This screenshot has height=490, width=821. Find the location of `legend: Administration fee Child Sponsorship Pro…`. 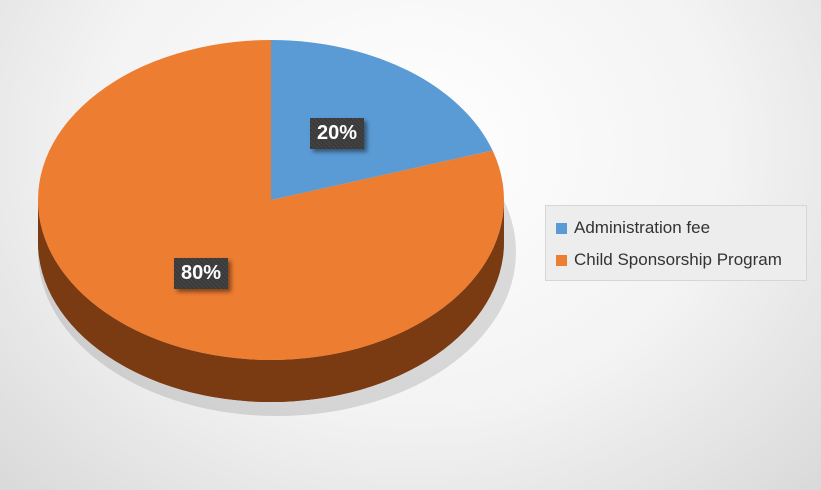

legend: Administration fee Child Sponsorship Pro… is located at coordinates (676, 243).